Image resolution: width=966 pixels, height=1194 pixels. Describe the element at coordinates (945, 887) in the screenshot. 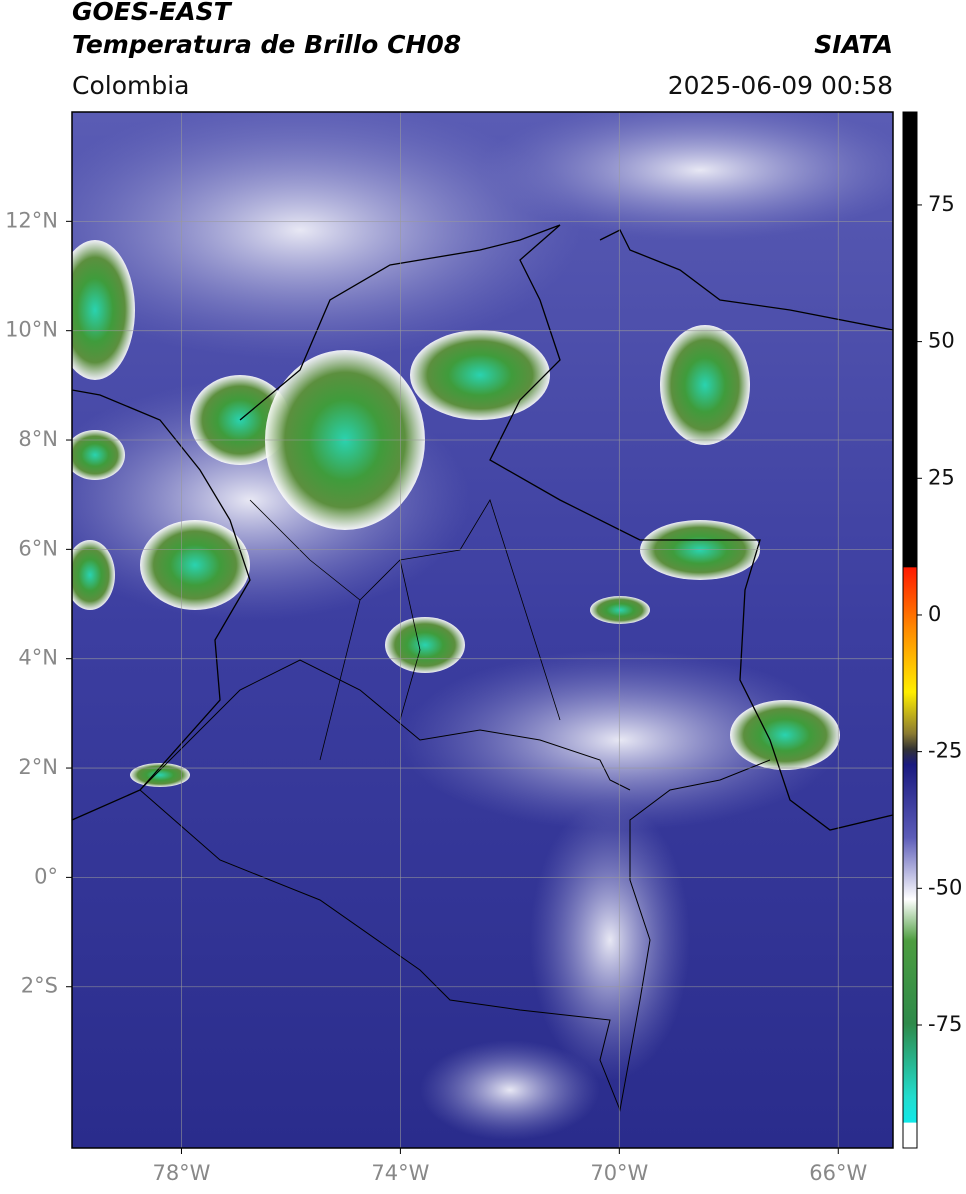

I see `colorbar-label: -50` at that location.